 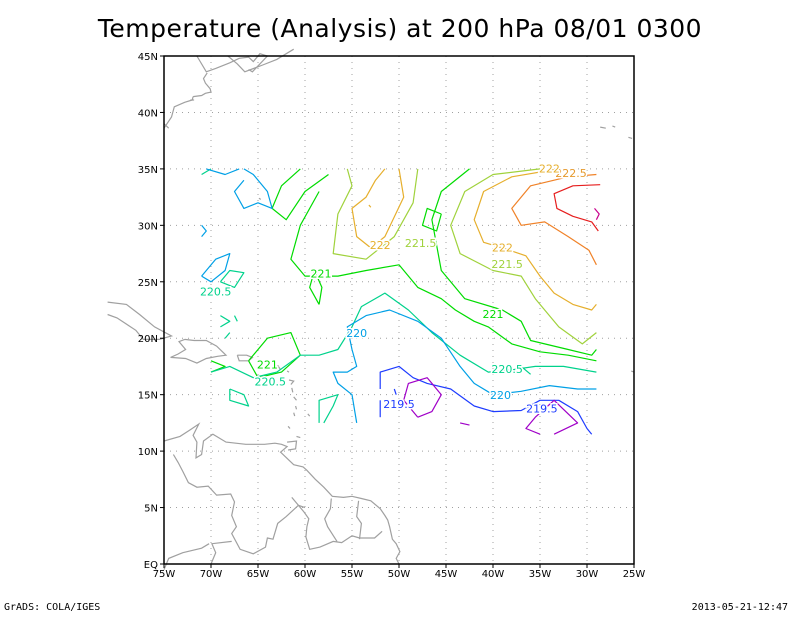 I want to click on contour-label: 222.5, so click(x=571, y=173).